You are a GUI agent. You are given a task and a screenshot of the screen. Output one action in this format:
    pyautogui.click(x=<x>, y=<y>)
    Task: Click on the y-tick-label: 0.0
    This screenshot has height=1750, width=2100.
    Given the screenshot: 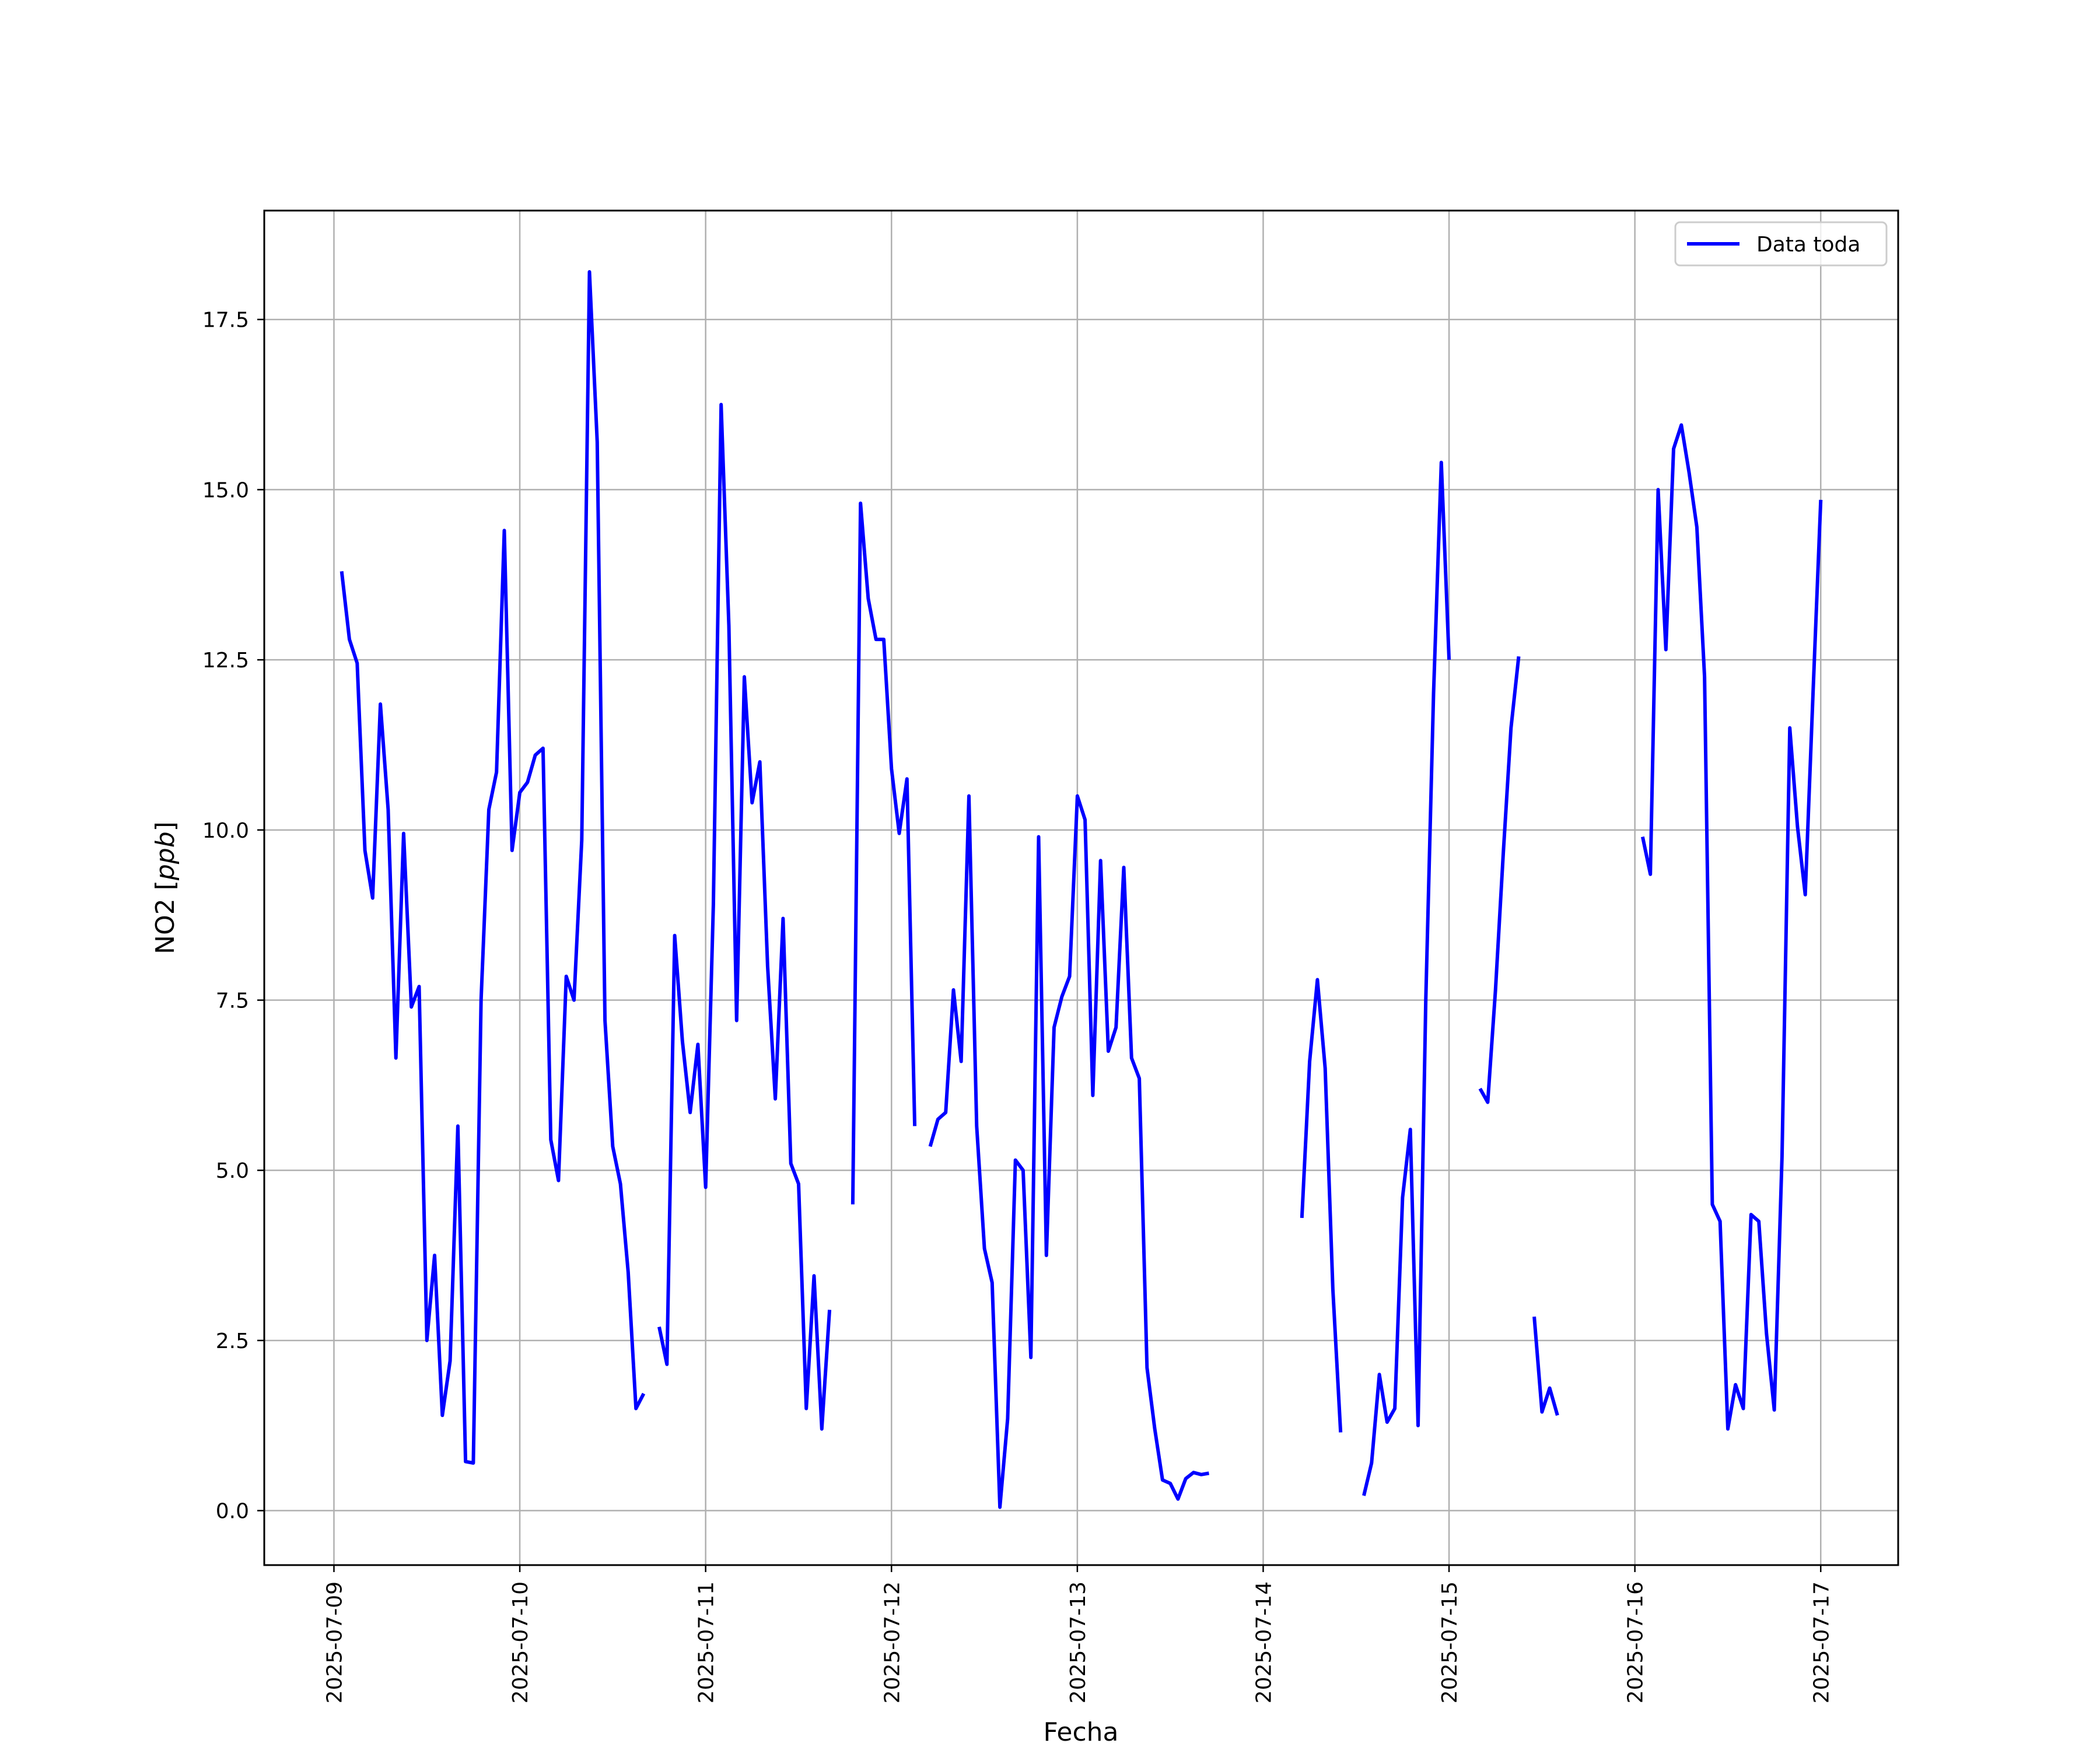 What is the action you would take?
    pyautogui.click(x=232, y=1512)
    